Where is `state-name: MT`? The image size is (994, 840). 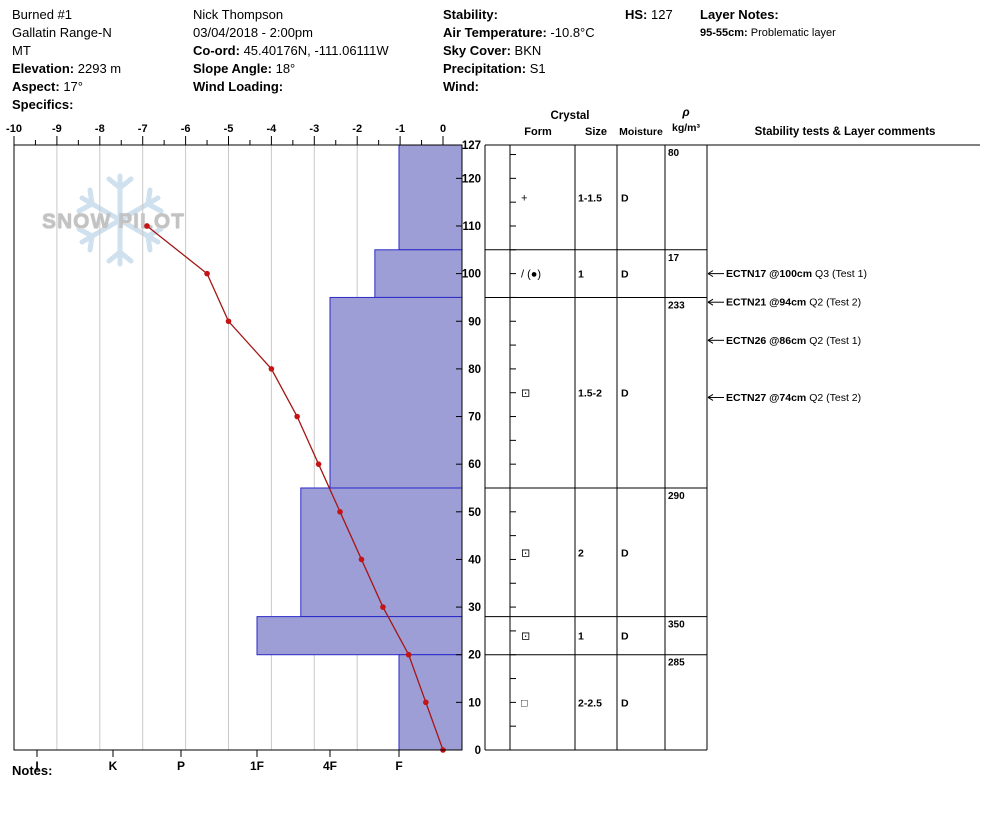 state-name: MT is located at coordinates (21, 50).